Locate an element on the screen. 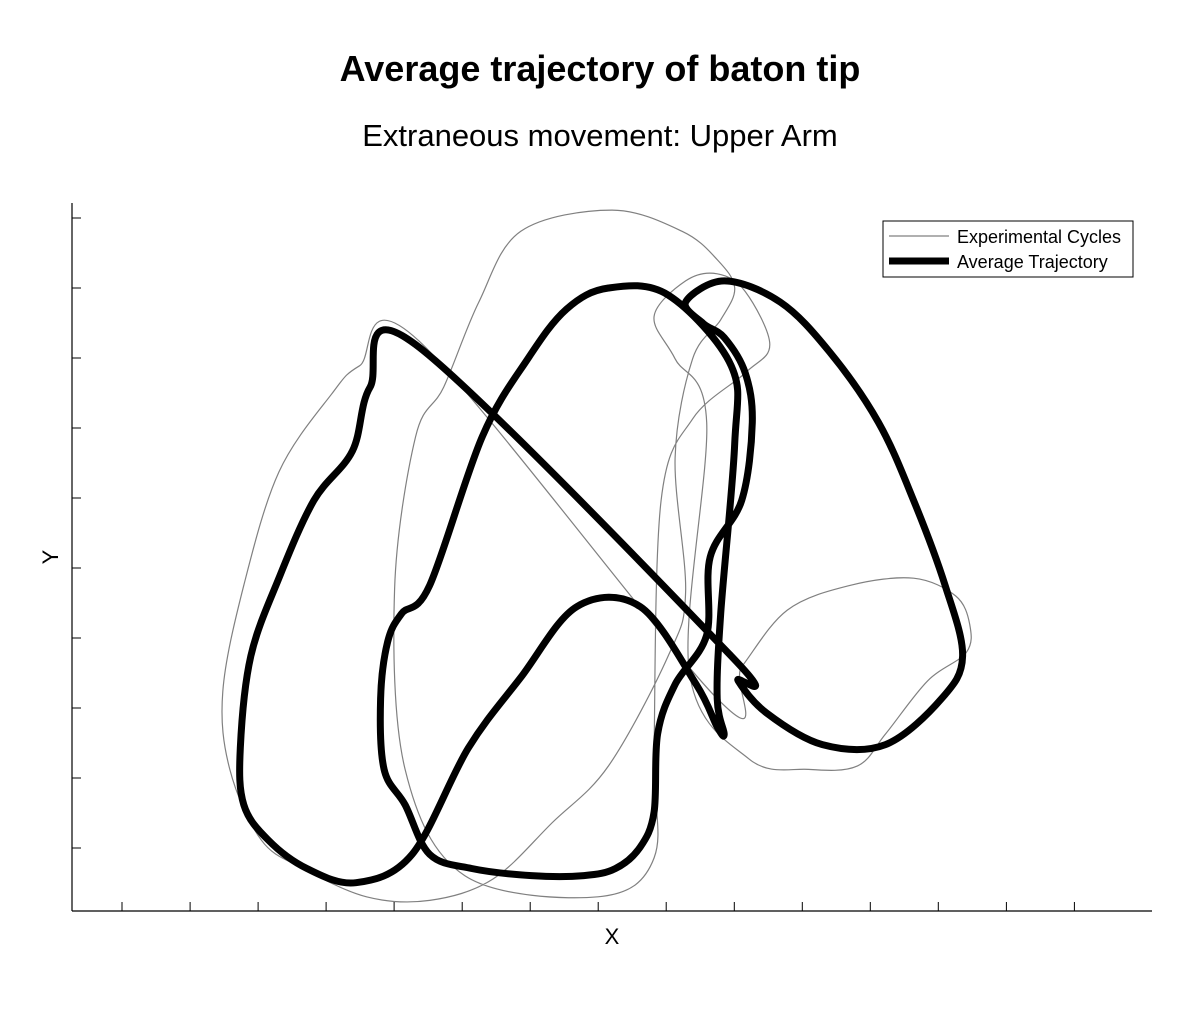 The height and width of the screenshot is (1013, 1200). legend-label-experimental-cycles: Experimental Cycles is located at coordinates (1039, 237).